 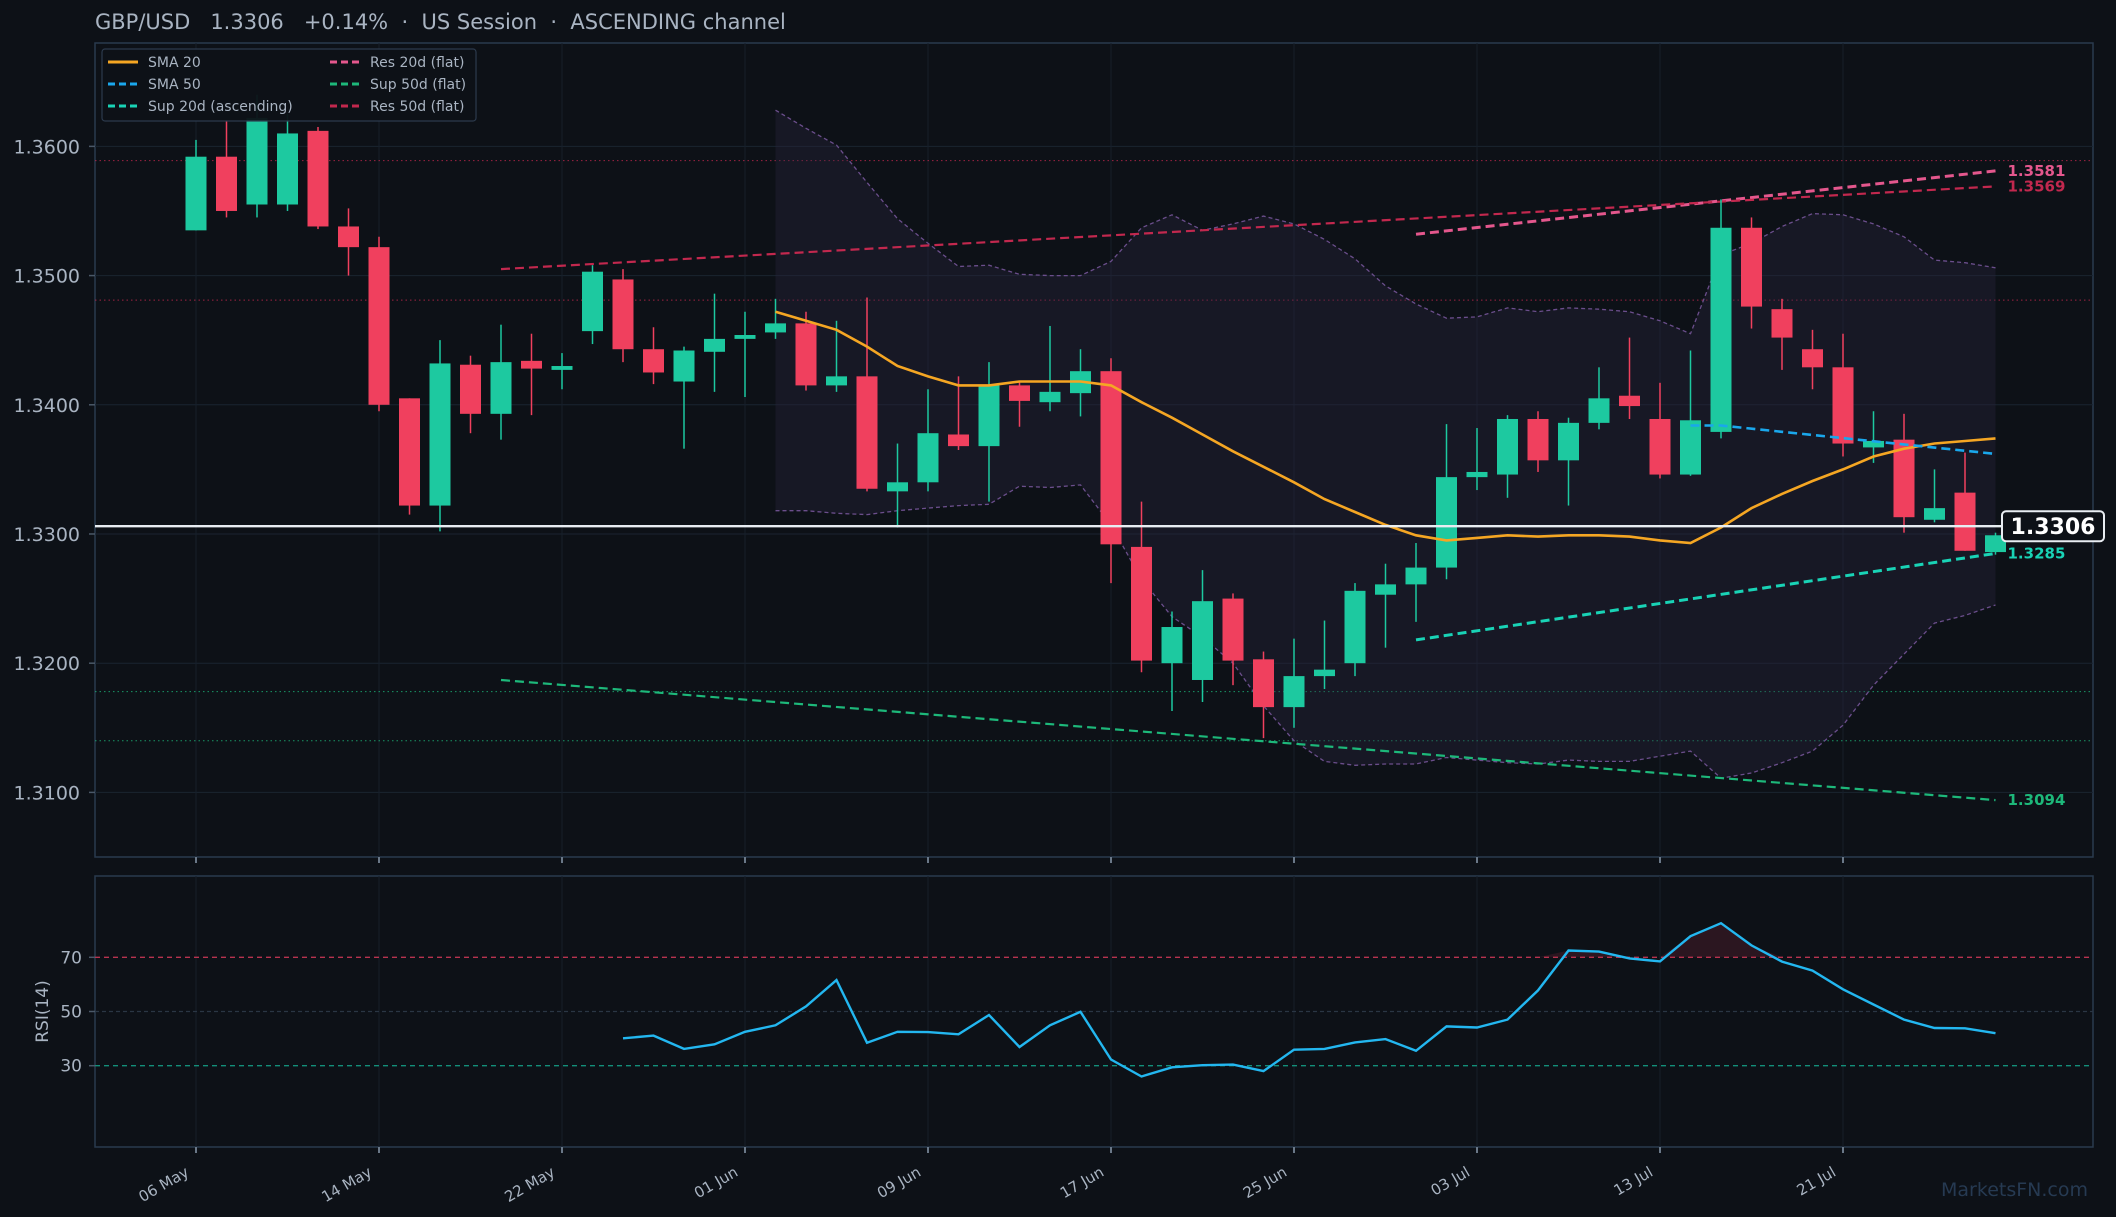 I want to click on legend-label: SMA 20, so click(x=174, y=63).